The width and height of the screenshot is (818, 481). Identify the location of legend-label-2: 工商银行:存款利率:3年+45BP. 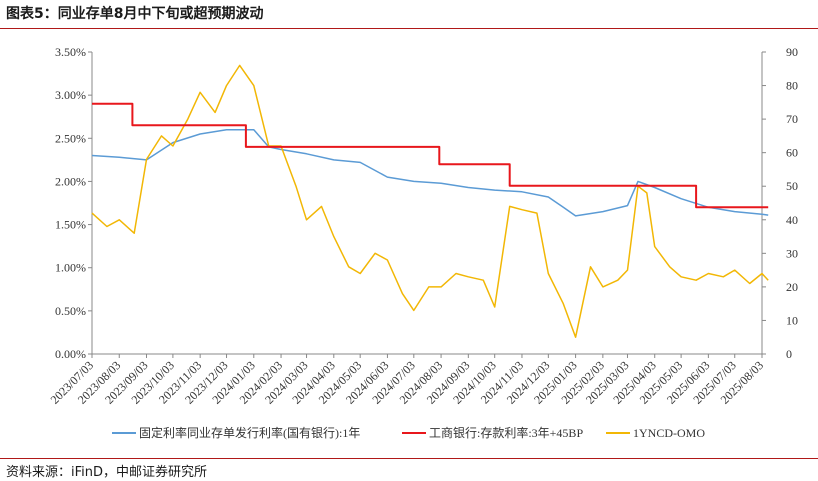
(506, 432).